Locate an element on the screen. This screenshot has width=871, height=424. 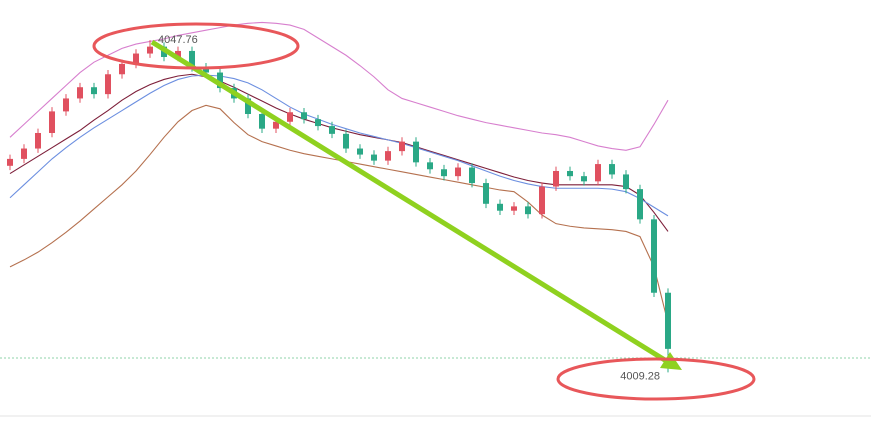
low-circle is located at coordinates (656, 379).